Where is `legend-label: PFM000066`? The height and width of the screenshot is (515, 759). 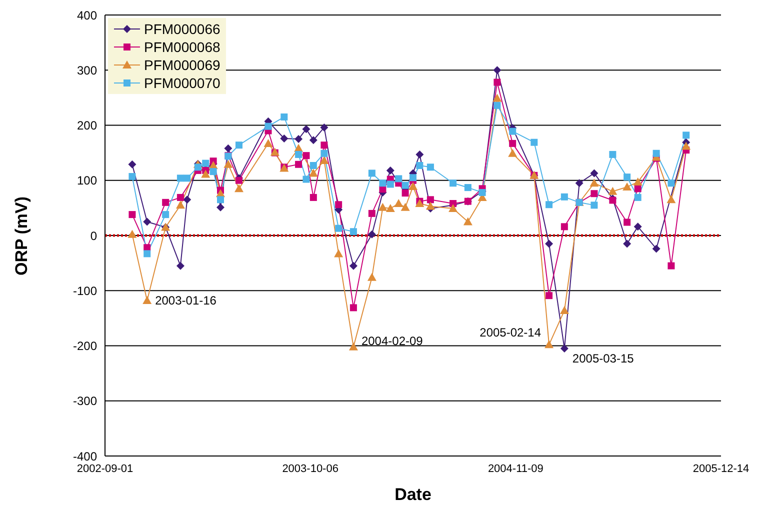 legend-label: PFM000066 is located at coordinates (182, 29).